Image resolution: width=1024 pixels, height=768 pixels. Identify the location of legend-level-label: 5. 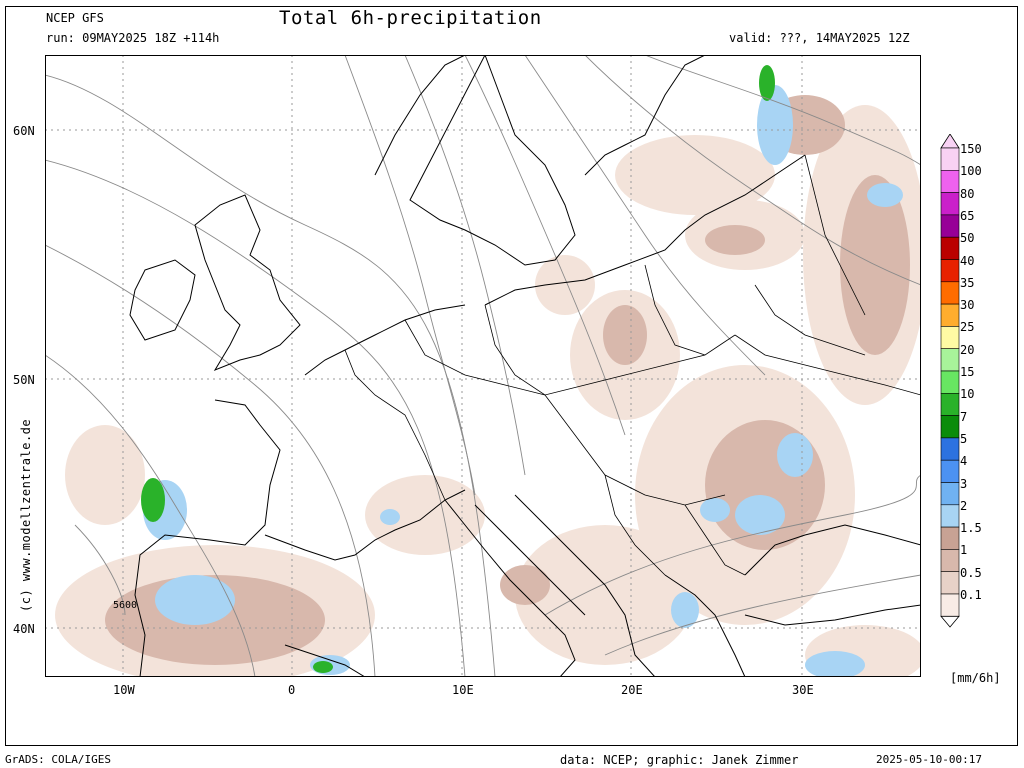
(964, 438).